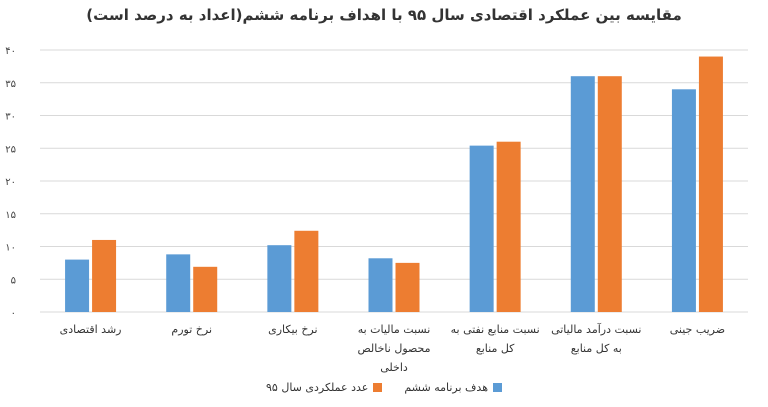  What do you see at coordinates (191, 329) in the screenshot?
I see `x-tick-label: نرخ تورم` at bounding box center [191, 329].